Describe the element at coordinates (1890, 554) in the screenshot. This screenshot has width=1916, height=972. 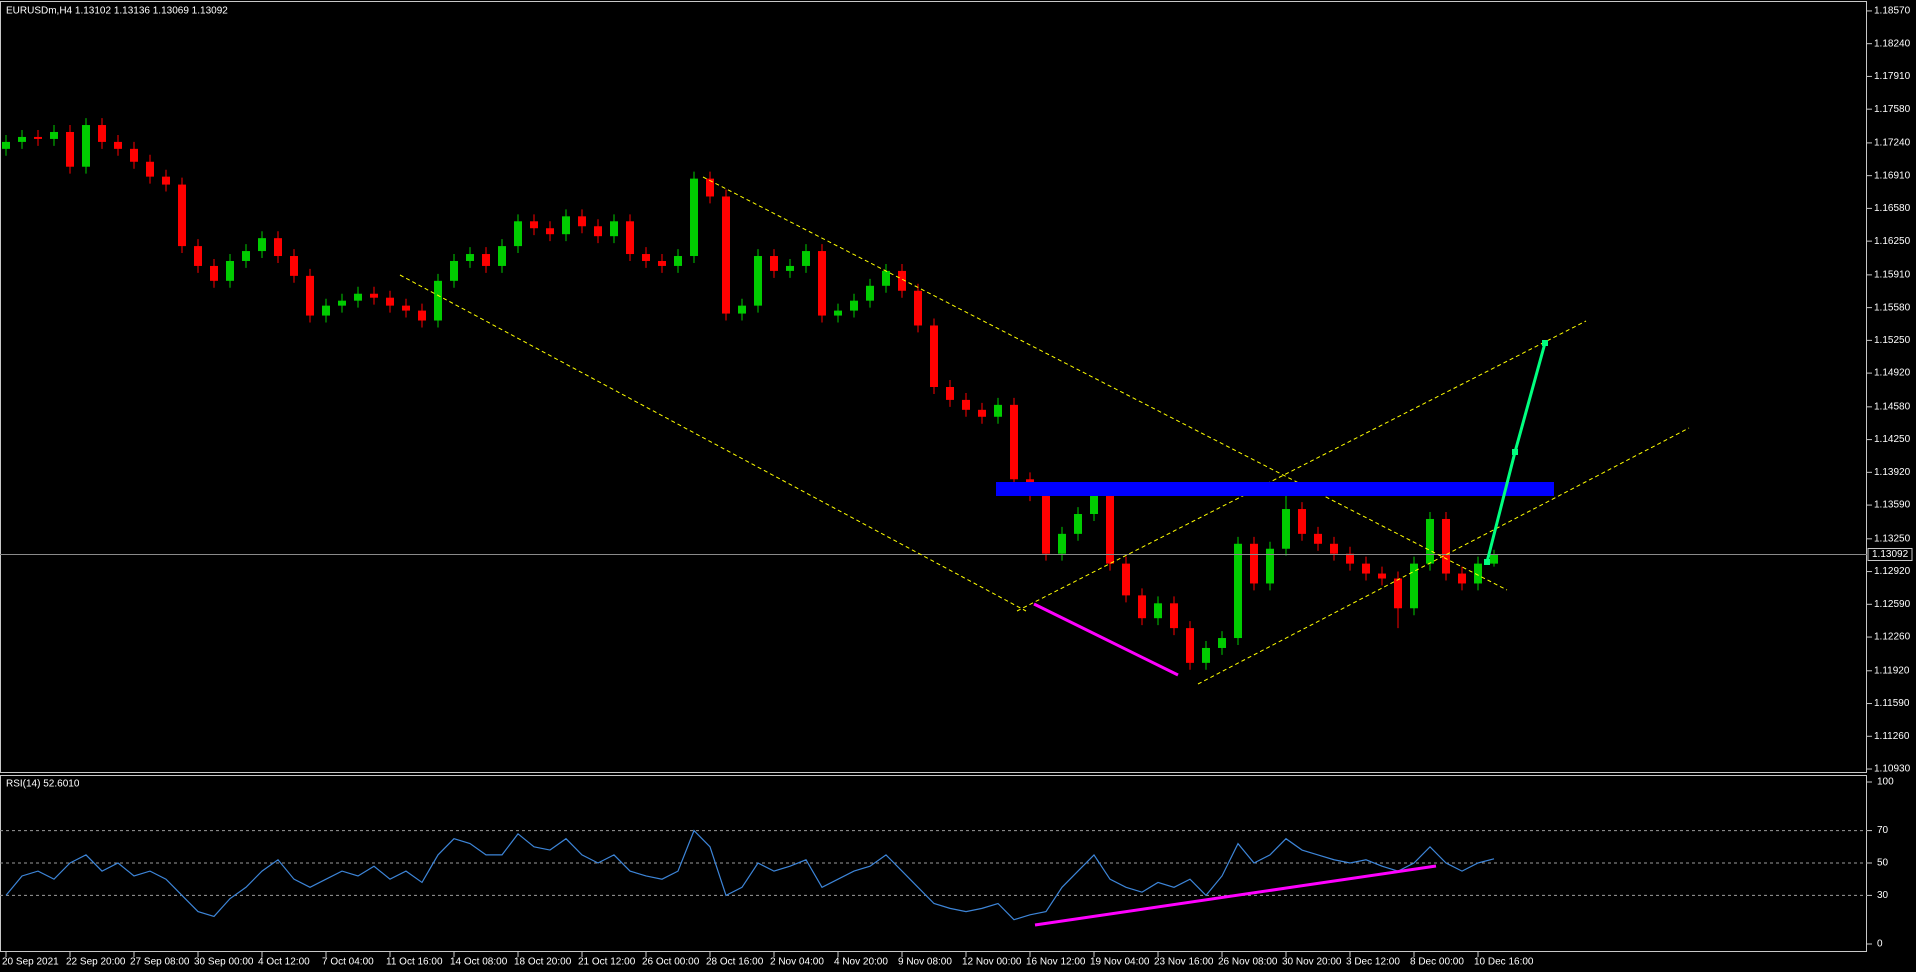
I see `last-price-label: 1.13092` at that location.